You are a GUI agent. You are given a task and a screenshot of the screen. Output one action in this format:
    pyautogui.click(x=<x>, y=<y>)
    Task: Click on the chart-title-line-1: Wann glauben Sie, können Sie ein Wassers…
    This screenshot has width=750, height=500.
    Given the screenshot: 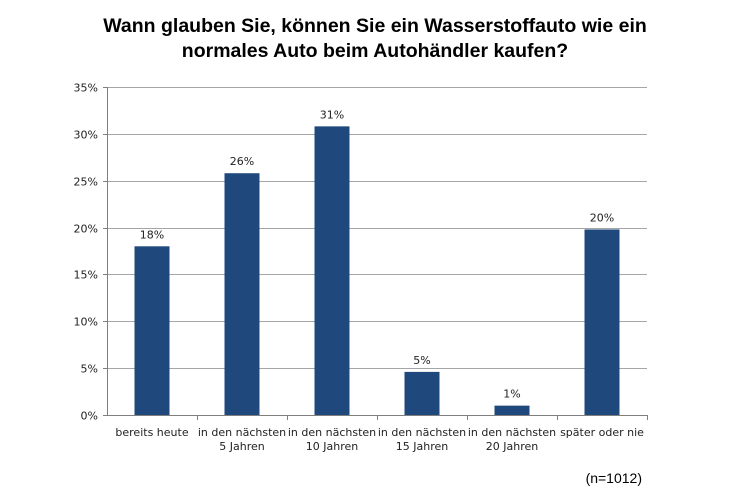 What is the action you would take?
    pyautogui.click(x=375, y=26)
    